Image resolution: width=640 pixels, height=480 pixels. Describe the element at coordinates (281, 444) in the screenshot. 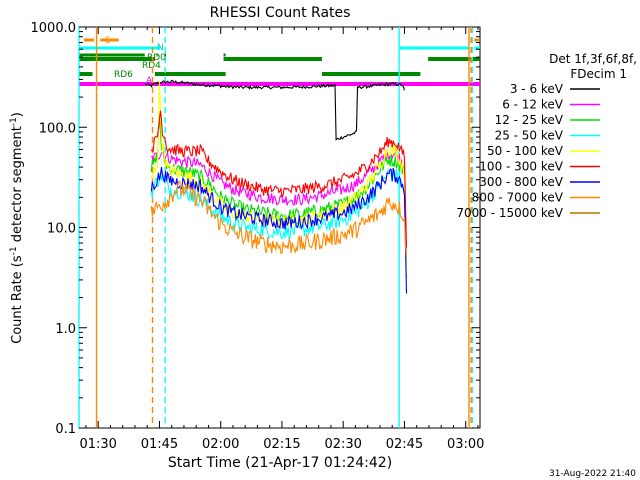

I see `x-tick-label: 02:15` at that location.